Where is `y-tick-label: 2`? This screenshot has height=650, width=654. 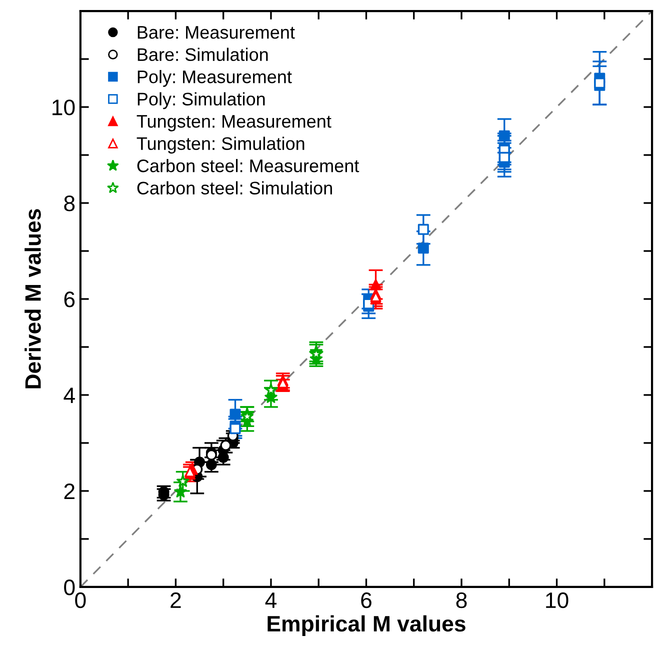
y-tick-label: 2 is located at coordinates (69, 492).